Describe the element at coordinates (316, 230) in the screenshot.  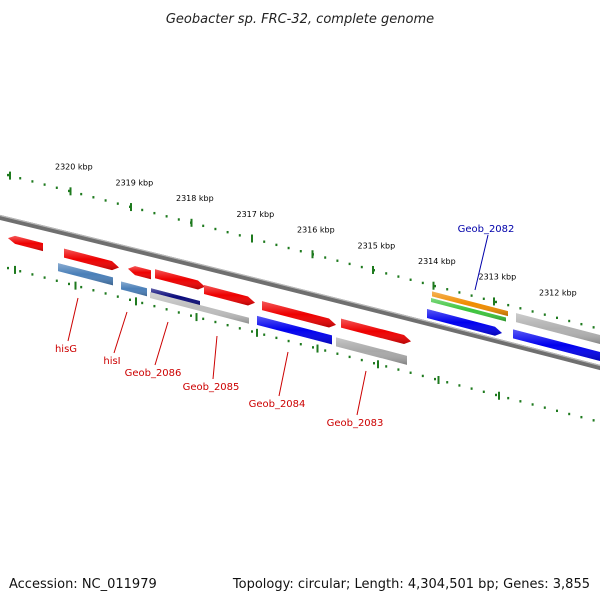
I see `scale-tick-label: 2316 kbp` at that location.